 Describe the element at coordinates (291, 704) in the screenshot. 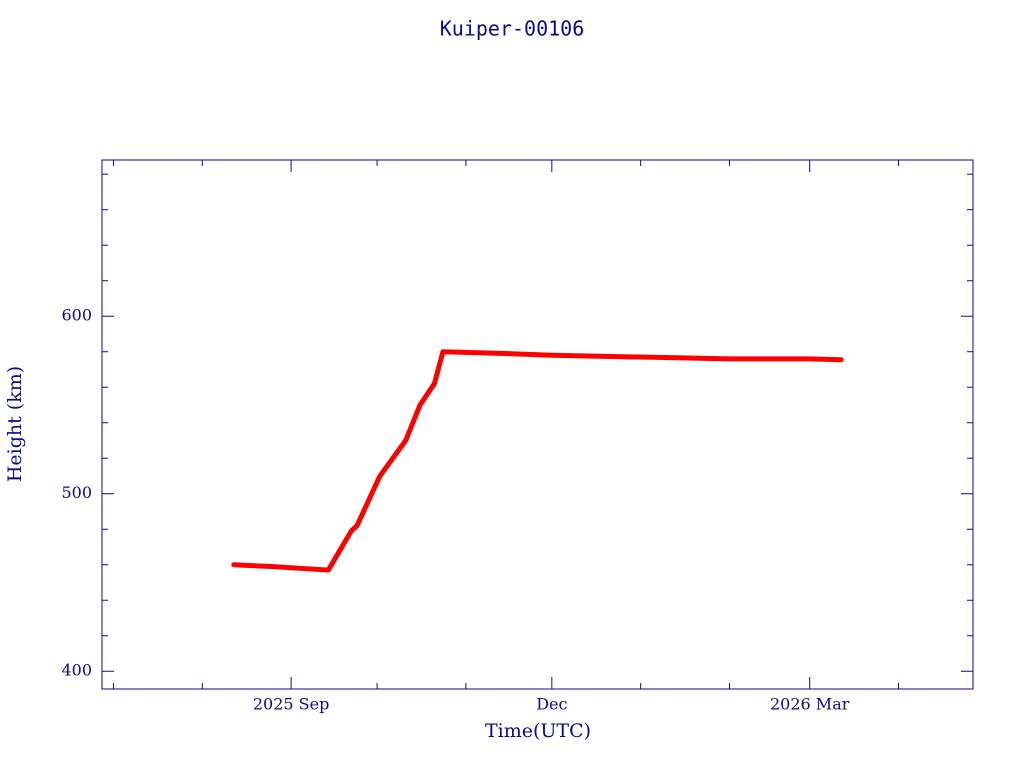

I see `x-tick-label: 2025 Sep` at that location.